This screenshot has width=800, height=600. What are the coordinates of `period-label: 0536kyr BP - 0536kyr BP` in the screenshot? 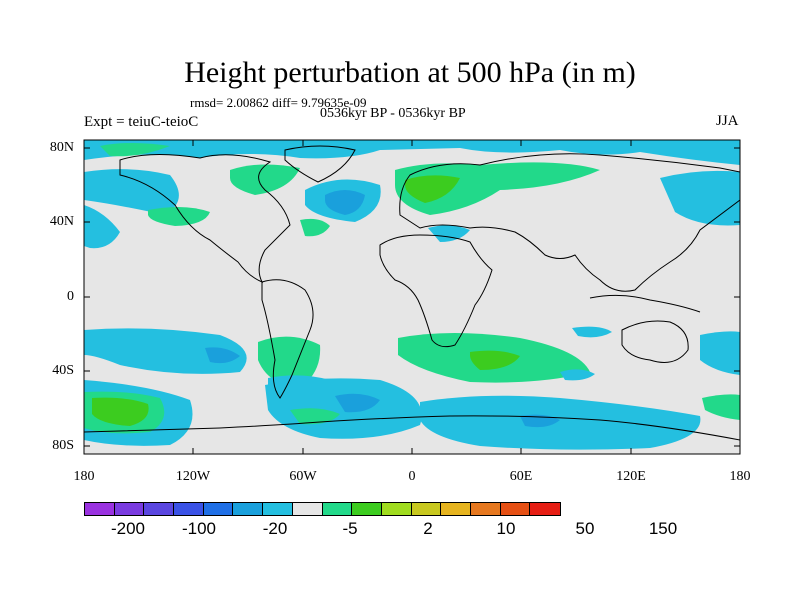 It's located at (393, 113).